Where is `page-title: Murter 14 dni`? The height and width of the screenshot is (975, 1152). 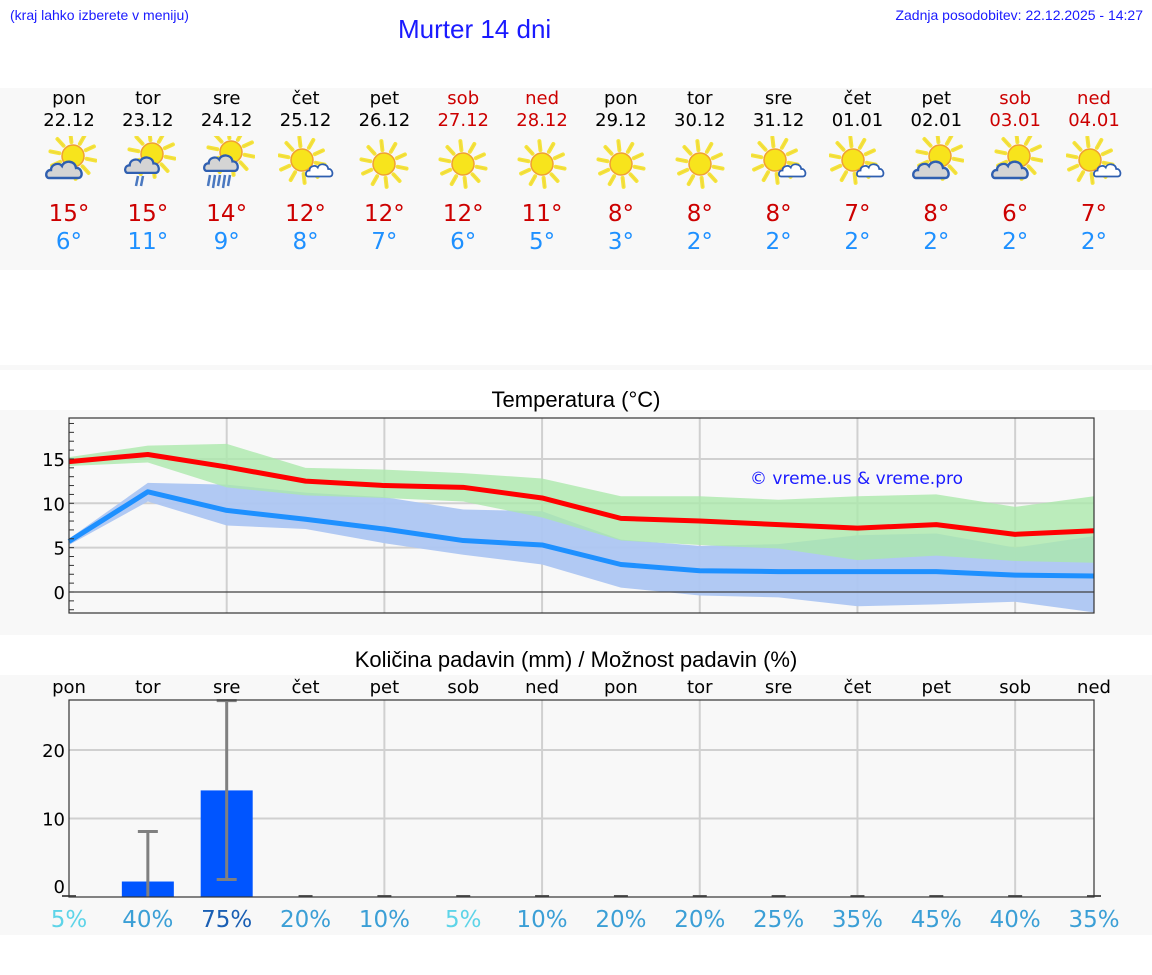
page-title: Murter 14 dni is located at coordinates (475, 29).